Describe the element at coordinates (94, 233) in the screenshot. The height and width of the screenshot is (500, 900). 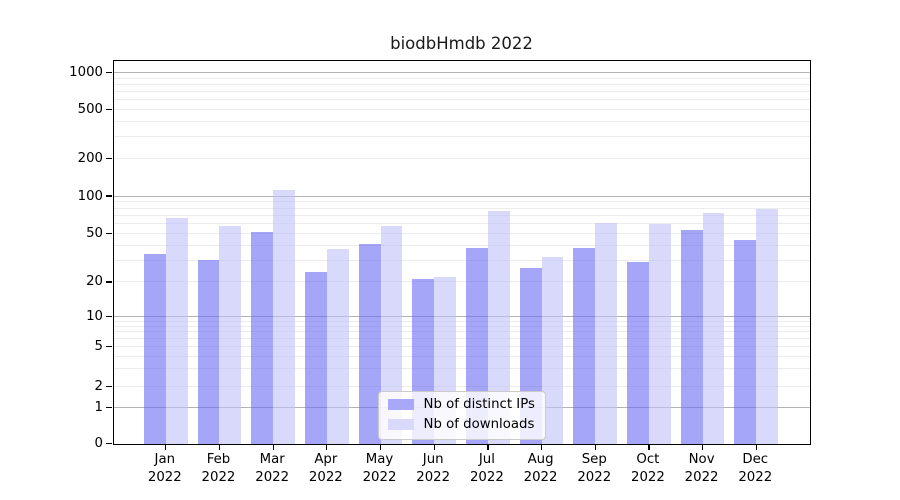
I see `y-tick-label: 50` at that location.